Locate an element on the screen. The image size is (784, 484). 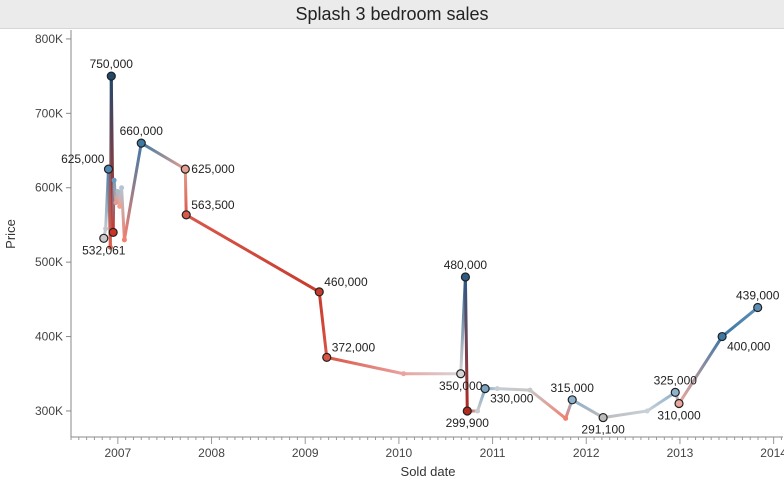
x-tick-label: 2011 is located at coordinates (493, 453).